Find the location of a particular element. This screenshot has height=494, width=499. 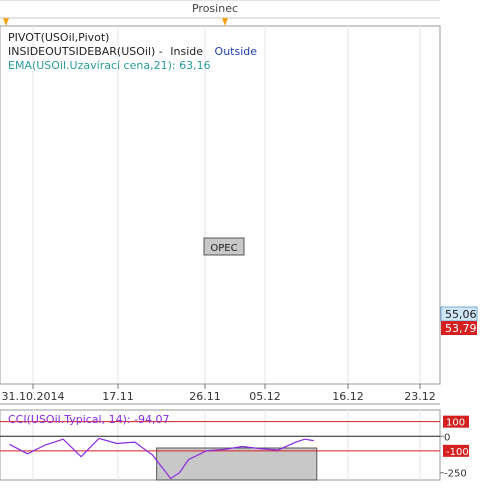

x-tick-label: 17.11 is located at coordinates (118, 396).